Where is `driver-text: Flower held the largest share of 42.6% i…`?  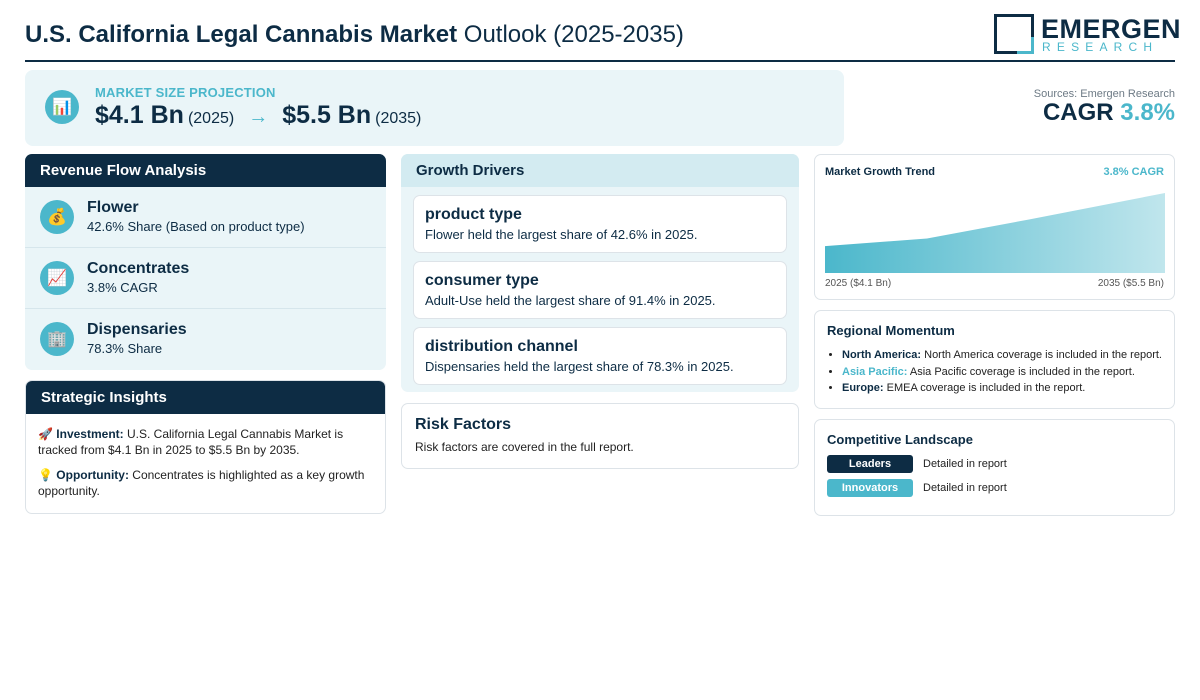
driver-text: Flower held the largest share of 42.6% i… is located at coordinates (561, 234).